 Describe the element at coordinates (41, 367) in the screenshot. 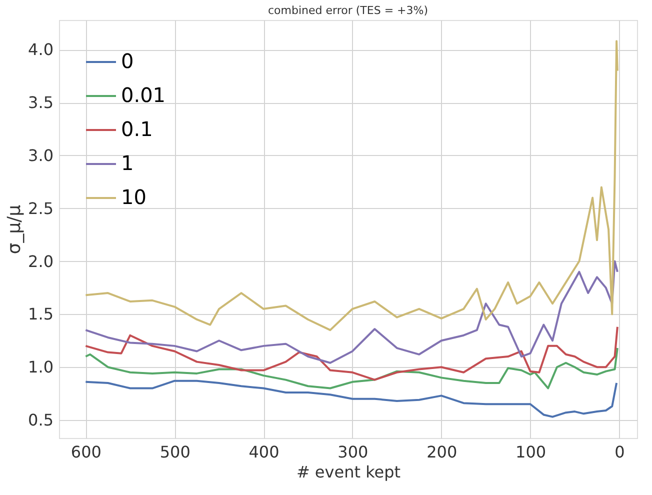

I see `y-tick-label: 1.0` at that location.